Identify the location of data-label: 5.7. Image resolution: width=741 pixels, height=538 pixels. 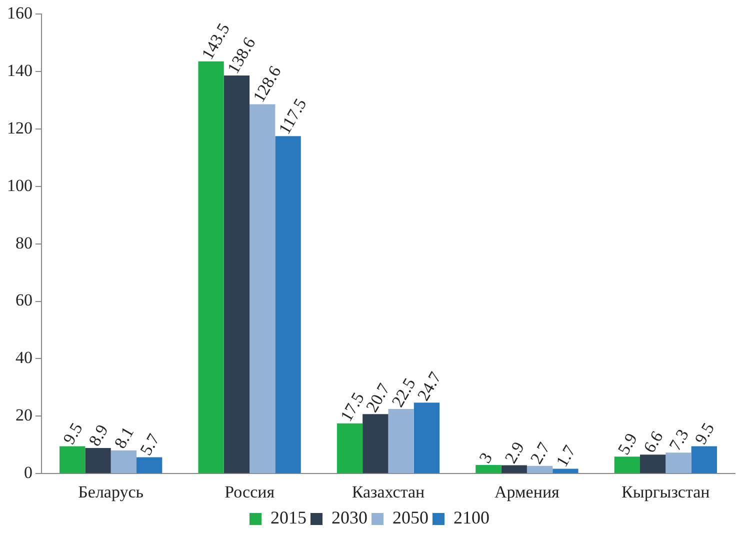
(150, 444).